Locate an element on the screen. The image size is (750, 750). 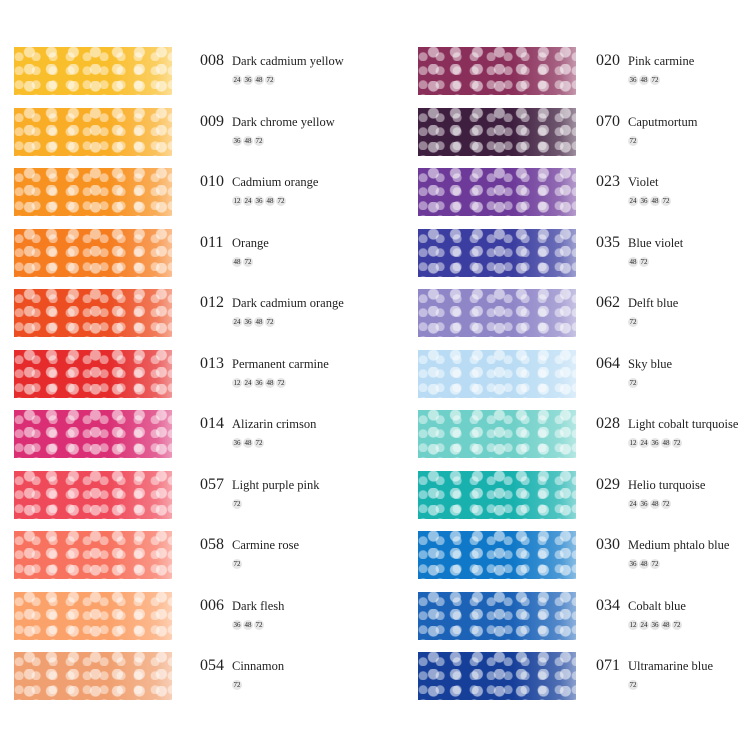
color-name: Cobalt blue is located at coordinates (657, 605).